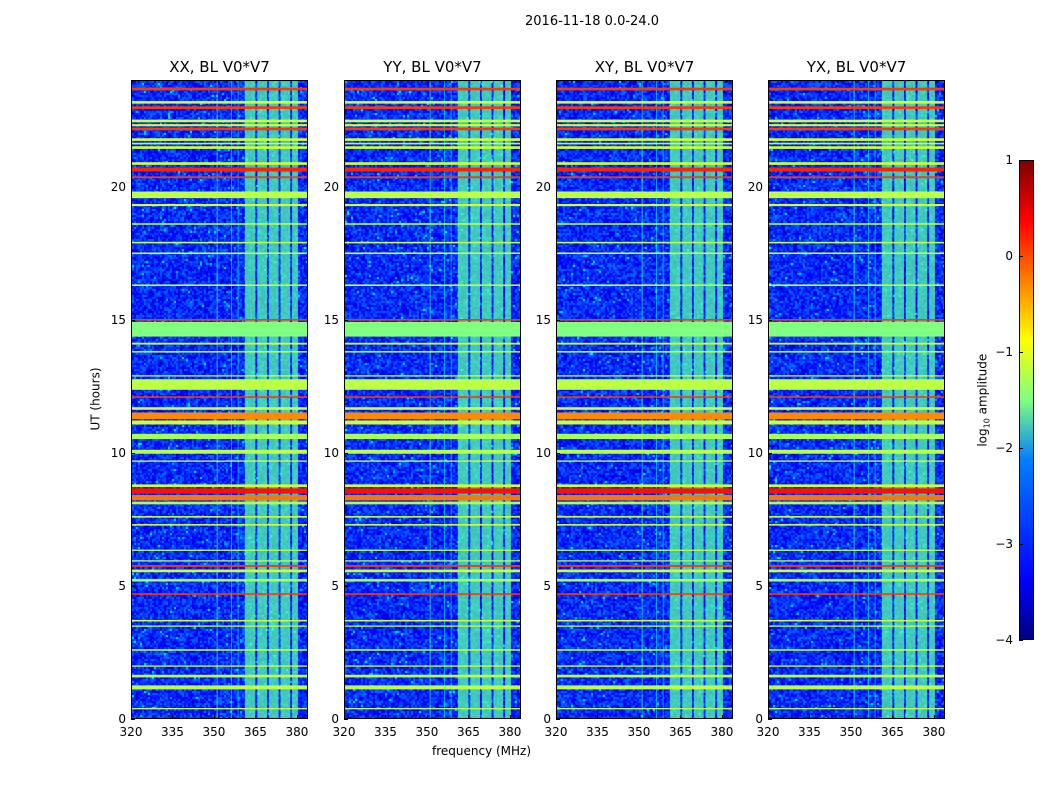 The height and width of the screenshot is (800, 1050). Describe the element at coordinates (219, 67) in the screenshot. I see `panel-title: XX, BL V0*V7` at that location.